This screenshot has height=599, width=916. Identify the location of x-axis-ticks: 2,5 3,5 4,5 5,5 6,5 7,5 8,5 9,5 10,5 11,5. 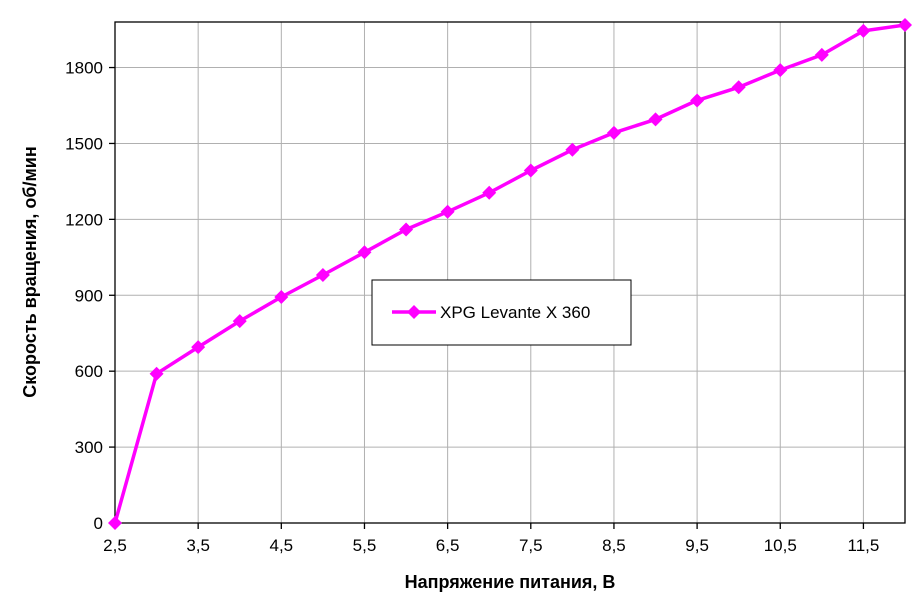
(491, 539).